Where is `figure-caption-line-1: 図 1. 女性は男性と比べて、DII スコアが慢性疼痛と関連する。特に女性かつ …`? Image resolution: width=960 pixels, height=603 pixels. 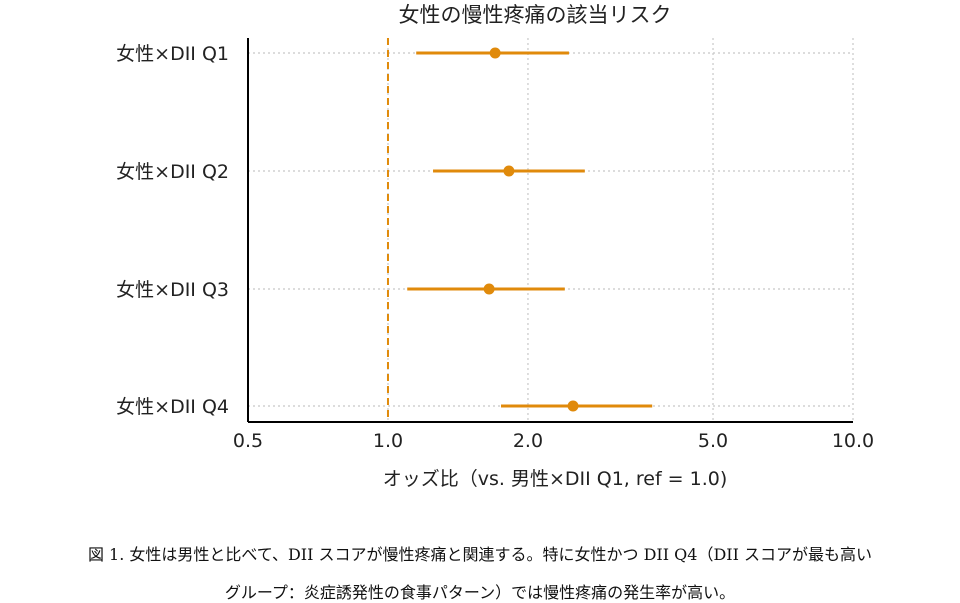 figure-caption-line-1: 図 1. 女性は男性と比べて、DII スコアが慢性疼痛と関連する。特に女性かつ … is located at coordinates (480, 554).